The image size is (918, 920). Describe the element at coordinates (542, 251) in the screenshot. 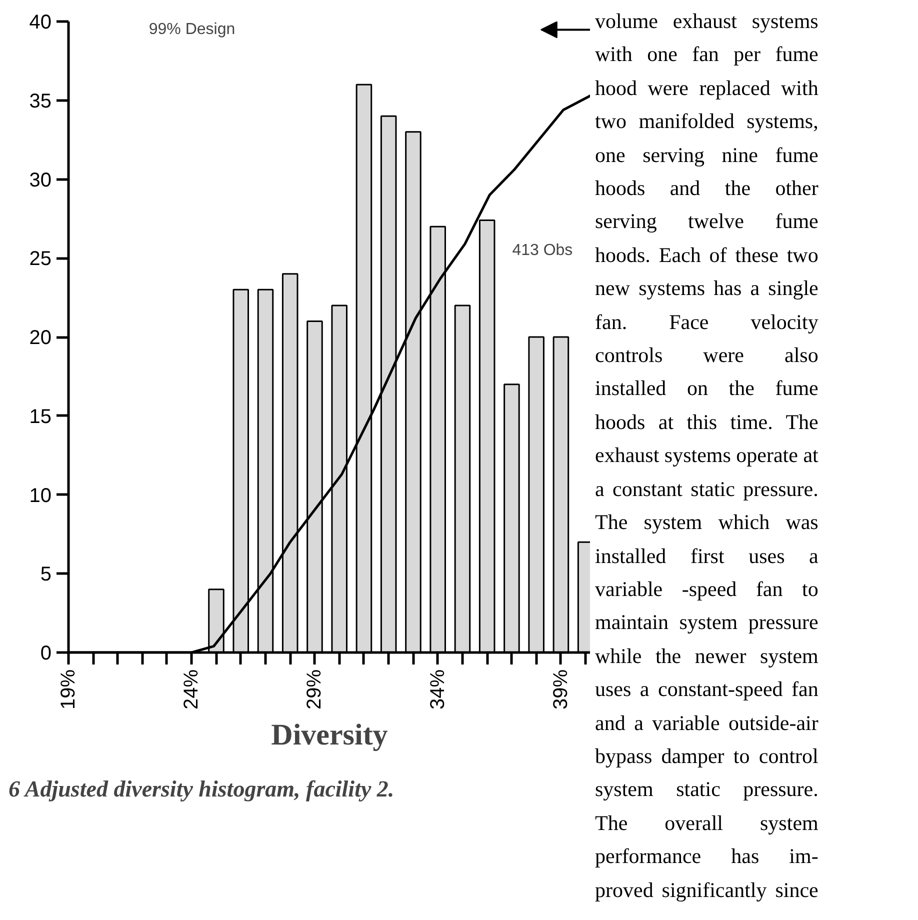

I see `annotation: 413 Obs` at that location.